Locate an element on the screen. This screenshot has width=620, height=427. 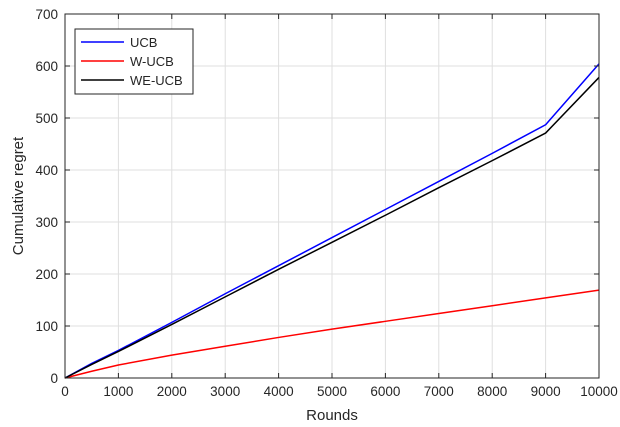
x-axis-label: Rounds is located at coordinates (332, 415).